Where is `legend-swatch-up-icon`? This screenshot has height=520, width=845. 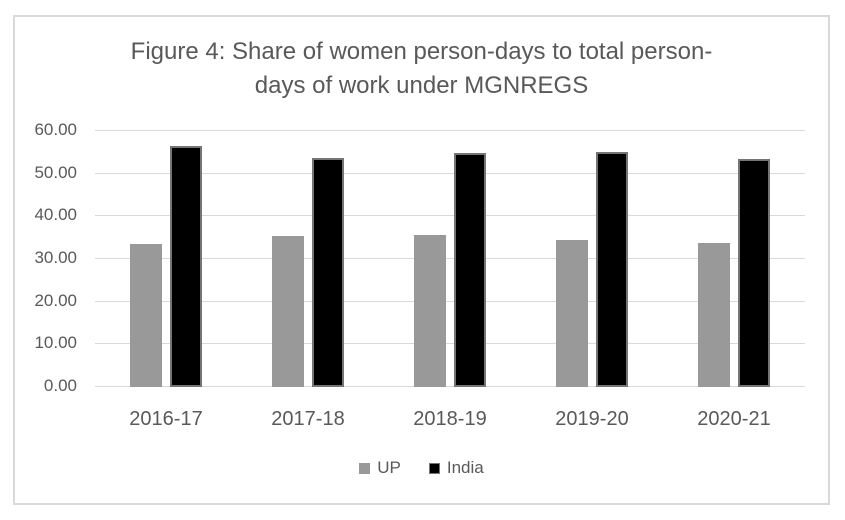
legend-swatch-up-icon is located at coordinates (365, 468).